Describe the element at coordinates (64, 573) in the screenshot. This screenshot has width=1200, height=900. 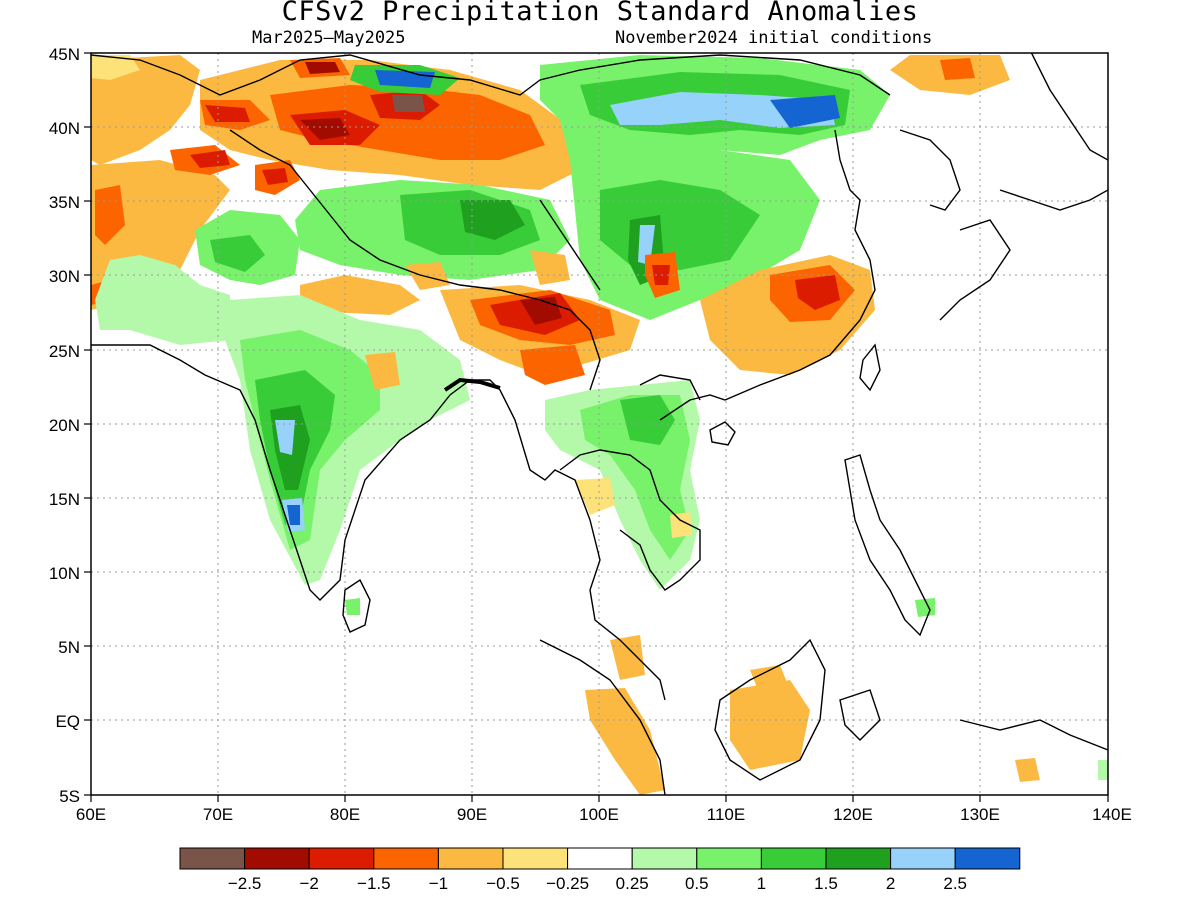
I see `lat-label: 10N` at that location.